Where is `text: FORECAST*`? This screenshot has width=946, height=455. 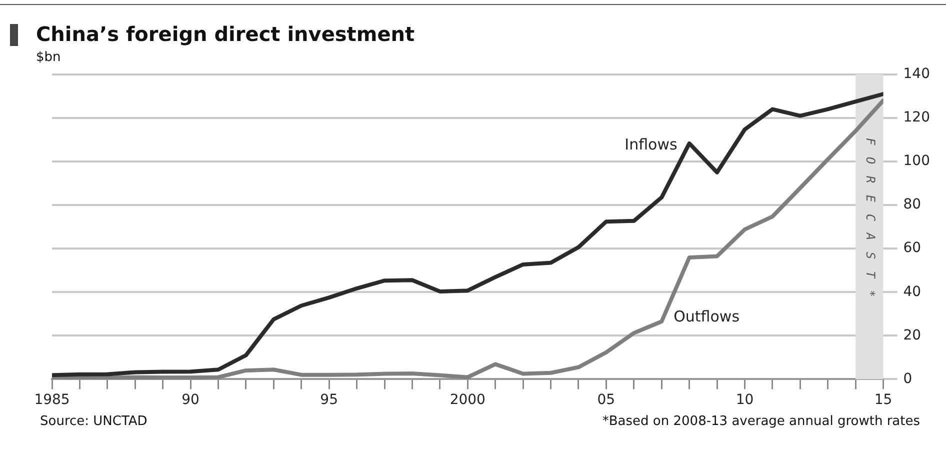
text: FORECAST* is located at coordinates (870, 218).